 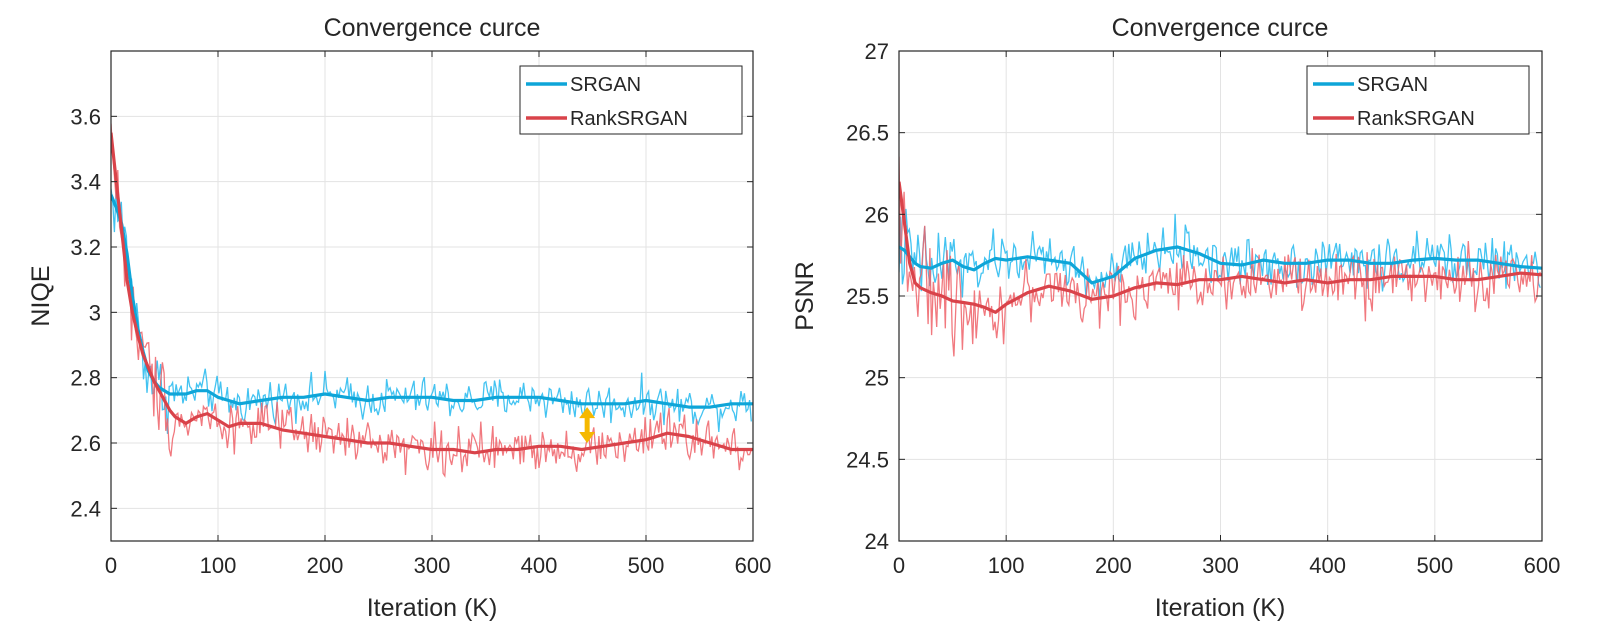 What do you see at coordinates (805, 295) in the screenshot?
I see `y-axis-label: PSNR` at bounding box center [805, 295].